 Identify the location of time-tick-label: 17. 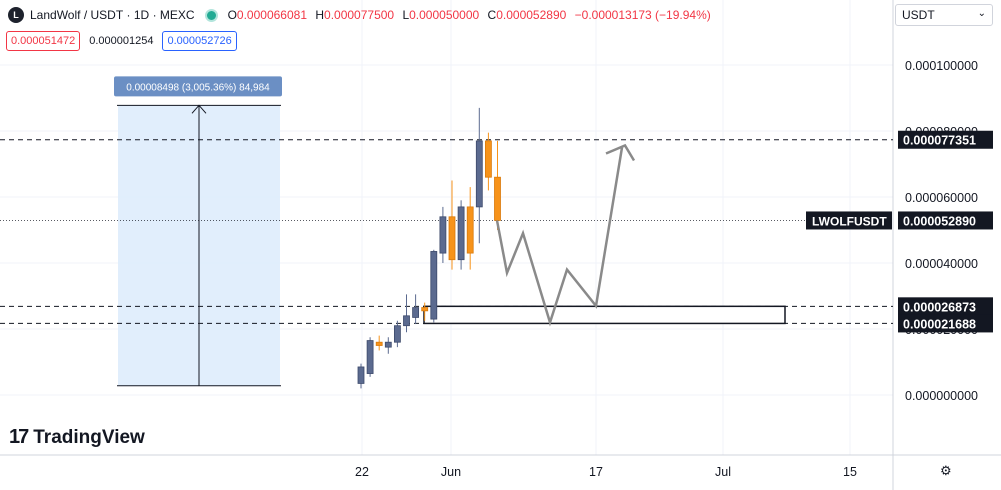
(596, 472).